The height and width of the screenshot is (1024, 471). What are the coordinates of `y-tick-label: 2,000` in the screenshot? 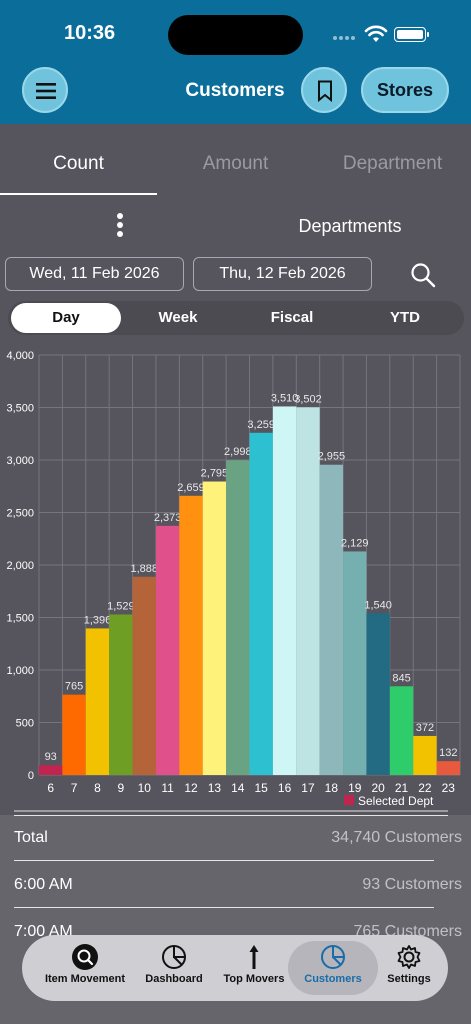 It's located at (20, 566).